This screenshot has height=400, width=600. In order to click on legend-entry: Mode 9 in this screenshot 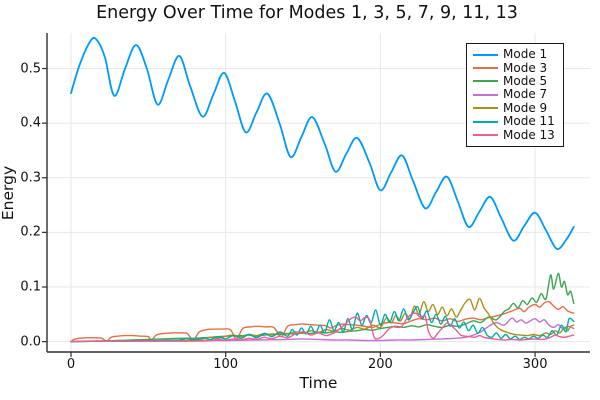, I will do `click(514, 107)`.